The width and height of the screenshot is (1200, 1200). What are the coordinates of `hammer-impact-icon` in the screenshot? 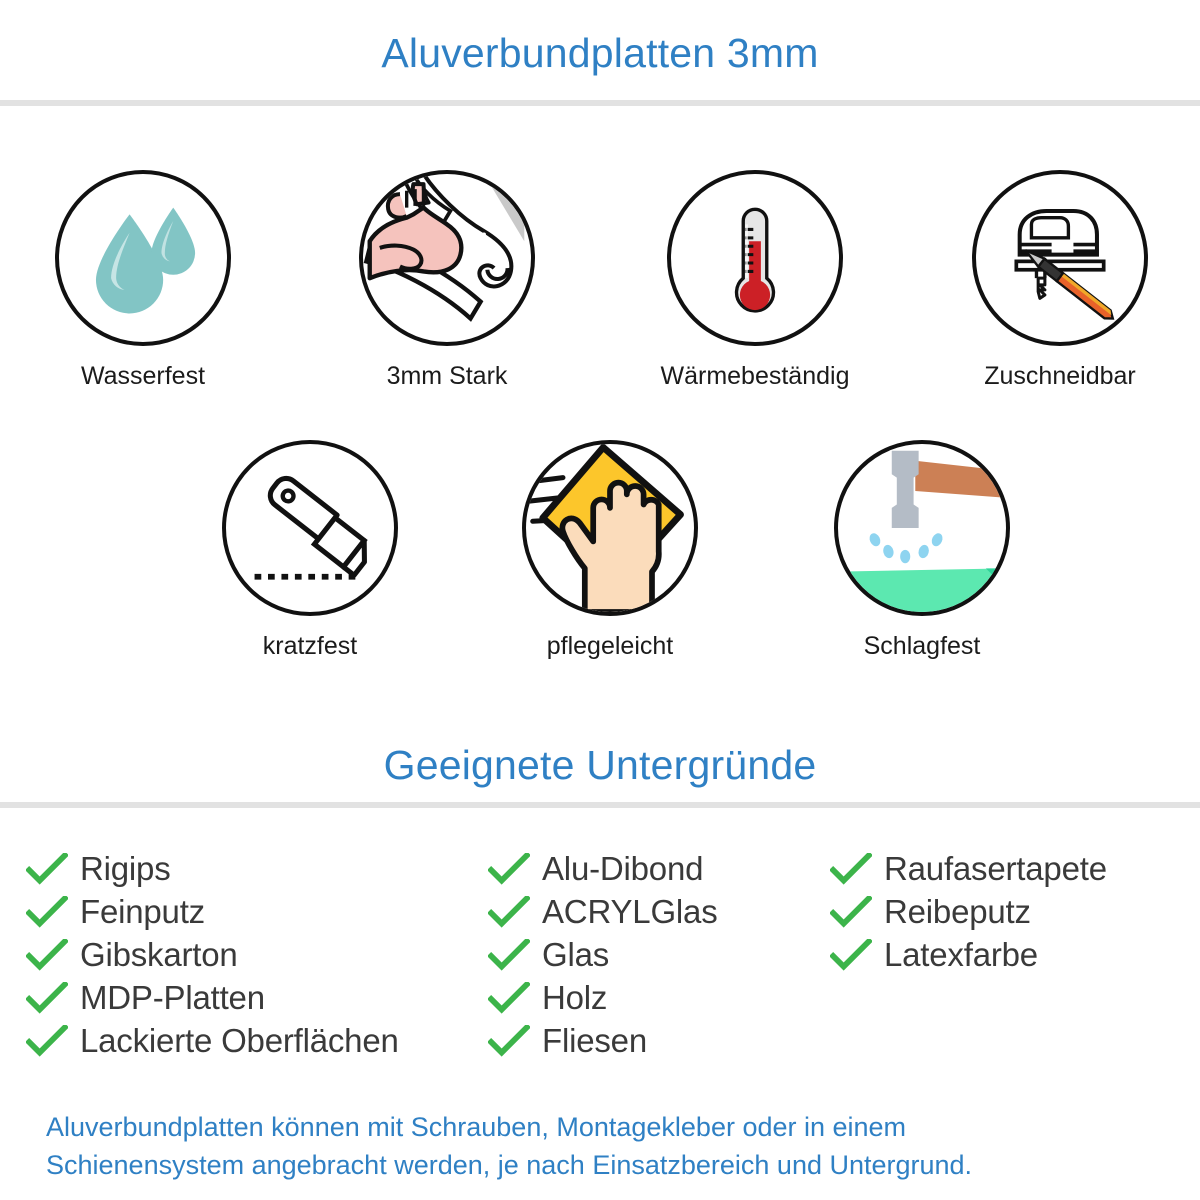 It's located at (922, 528).